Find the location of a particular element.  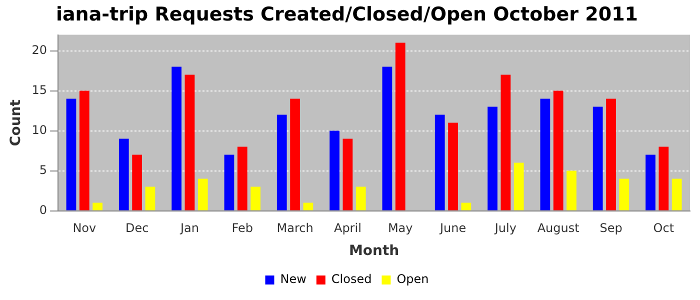

y-tick-label: 10 is located at coordinates (40, 129).